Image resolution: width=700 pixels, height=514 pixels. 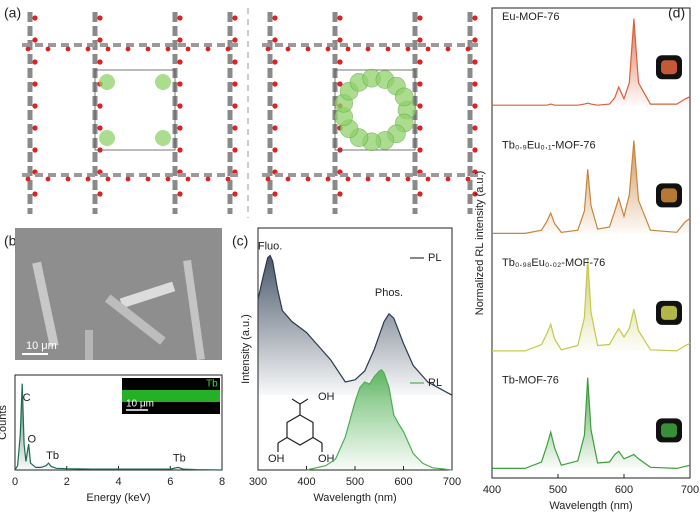 I want to click on bond, so click(x=282, y=440).